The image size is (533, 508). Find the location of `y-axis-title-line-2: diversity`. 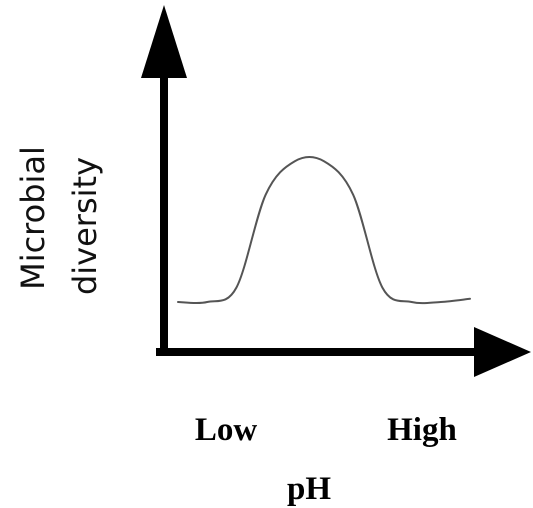

y-axis-title-line-2: diversity is located at coordinates (85, 226).